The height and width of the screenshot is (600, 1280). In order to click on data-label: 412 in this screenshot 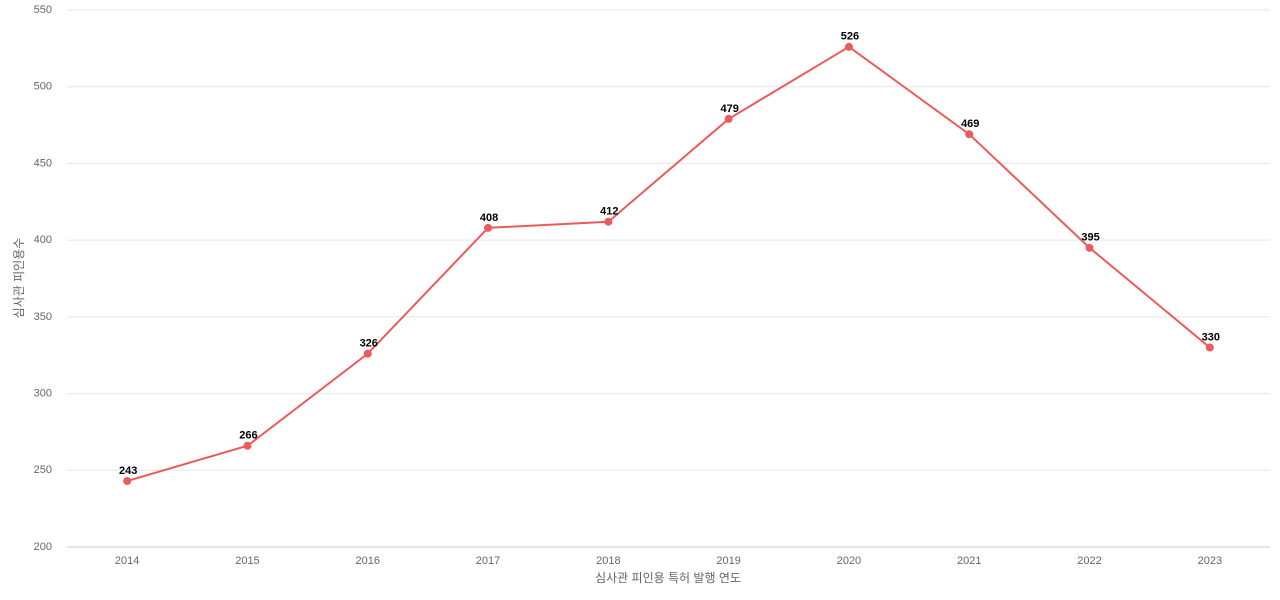, I will do `click(609, 212)`.